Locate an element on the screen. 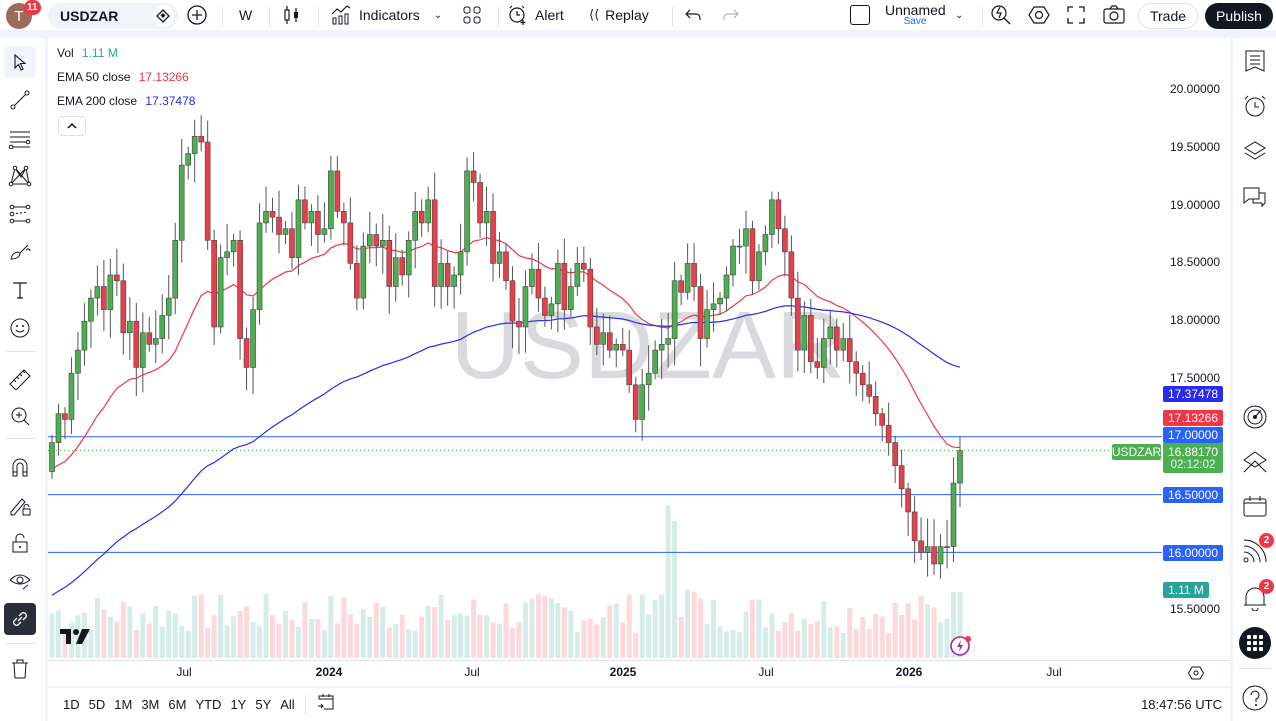 The width and height of the screenshot is (1276, 721). templates-button is located at coordinates (472, 16).